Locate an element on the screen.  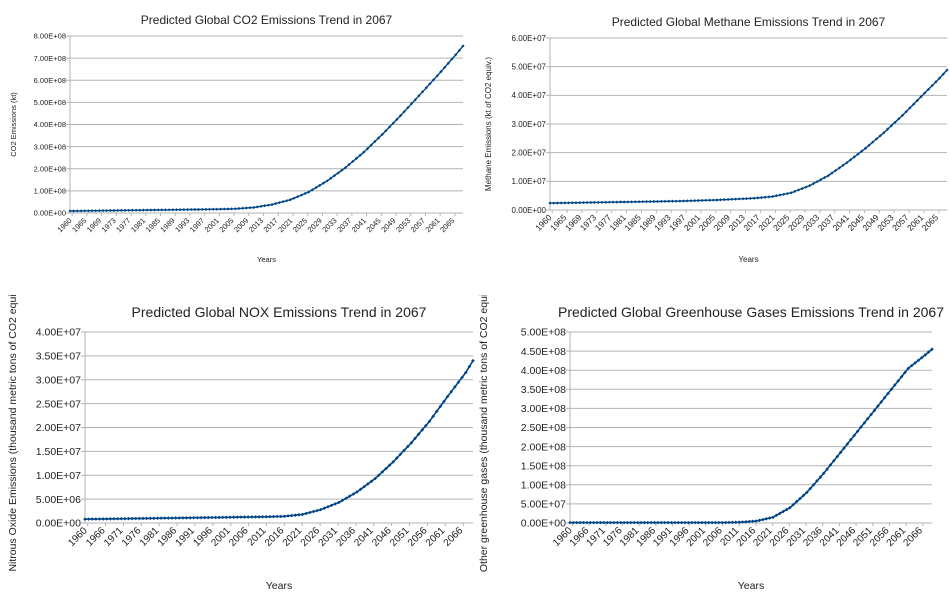
y-axis-label: Methane Emissions (kt of CO2 equiv.) is located at coordinates (488, 124).